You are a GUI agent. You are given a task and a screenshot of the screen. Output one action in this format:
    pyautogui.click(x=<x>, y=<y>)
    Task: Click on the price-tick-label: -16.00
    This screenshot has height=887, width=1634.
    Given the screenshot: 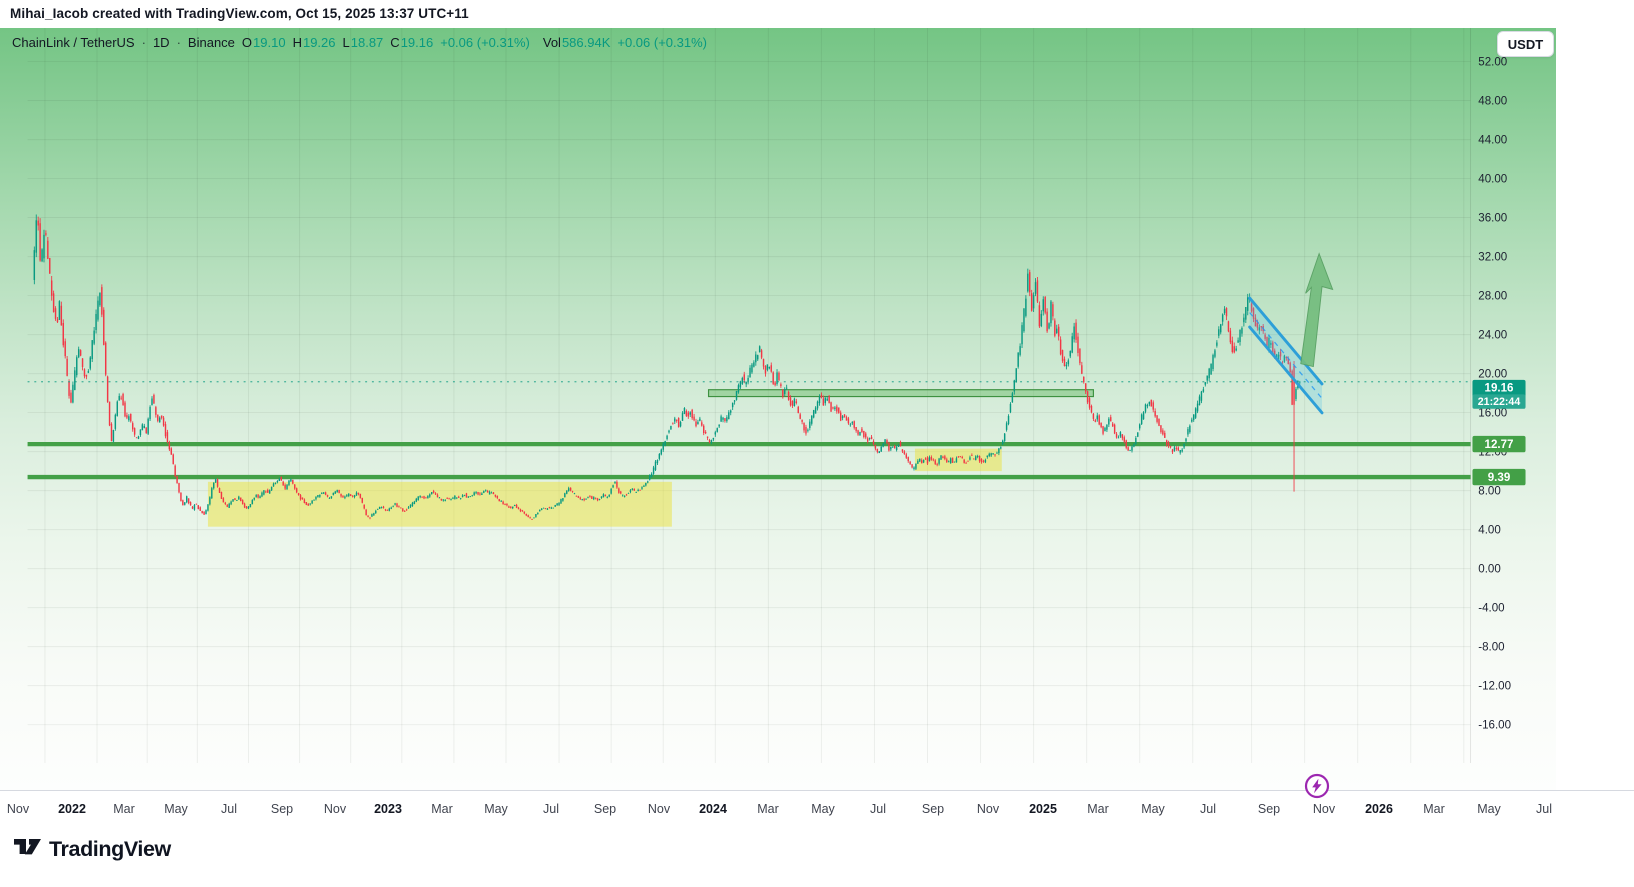 What is the action you would take?
    pyautogui.click(x=1494, y=726)
    